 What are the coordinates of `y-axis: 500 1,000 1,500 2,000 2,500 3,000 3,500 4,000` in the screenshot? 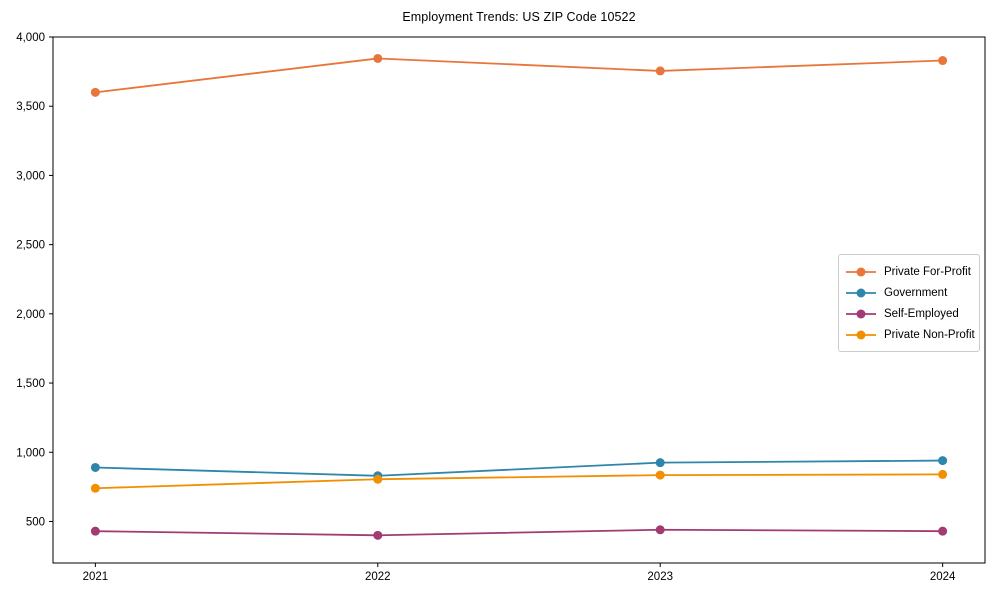 It's located at (34, 280).